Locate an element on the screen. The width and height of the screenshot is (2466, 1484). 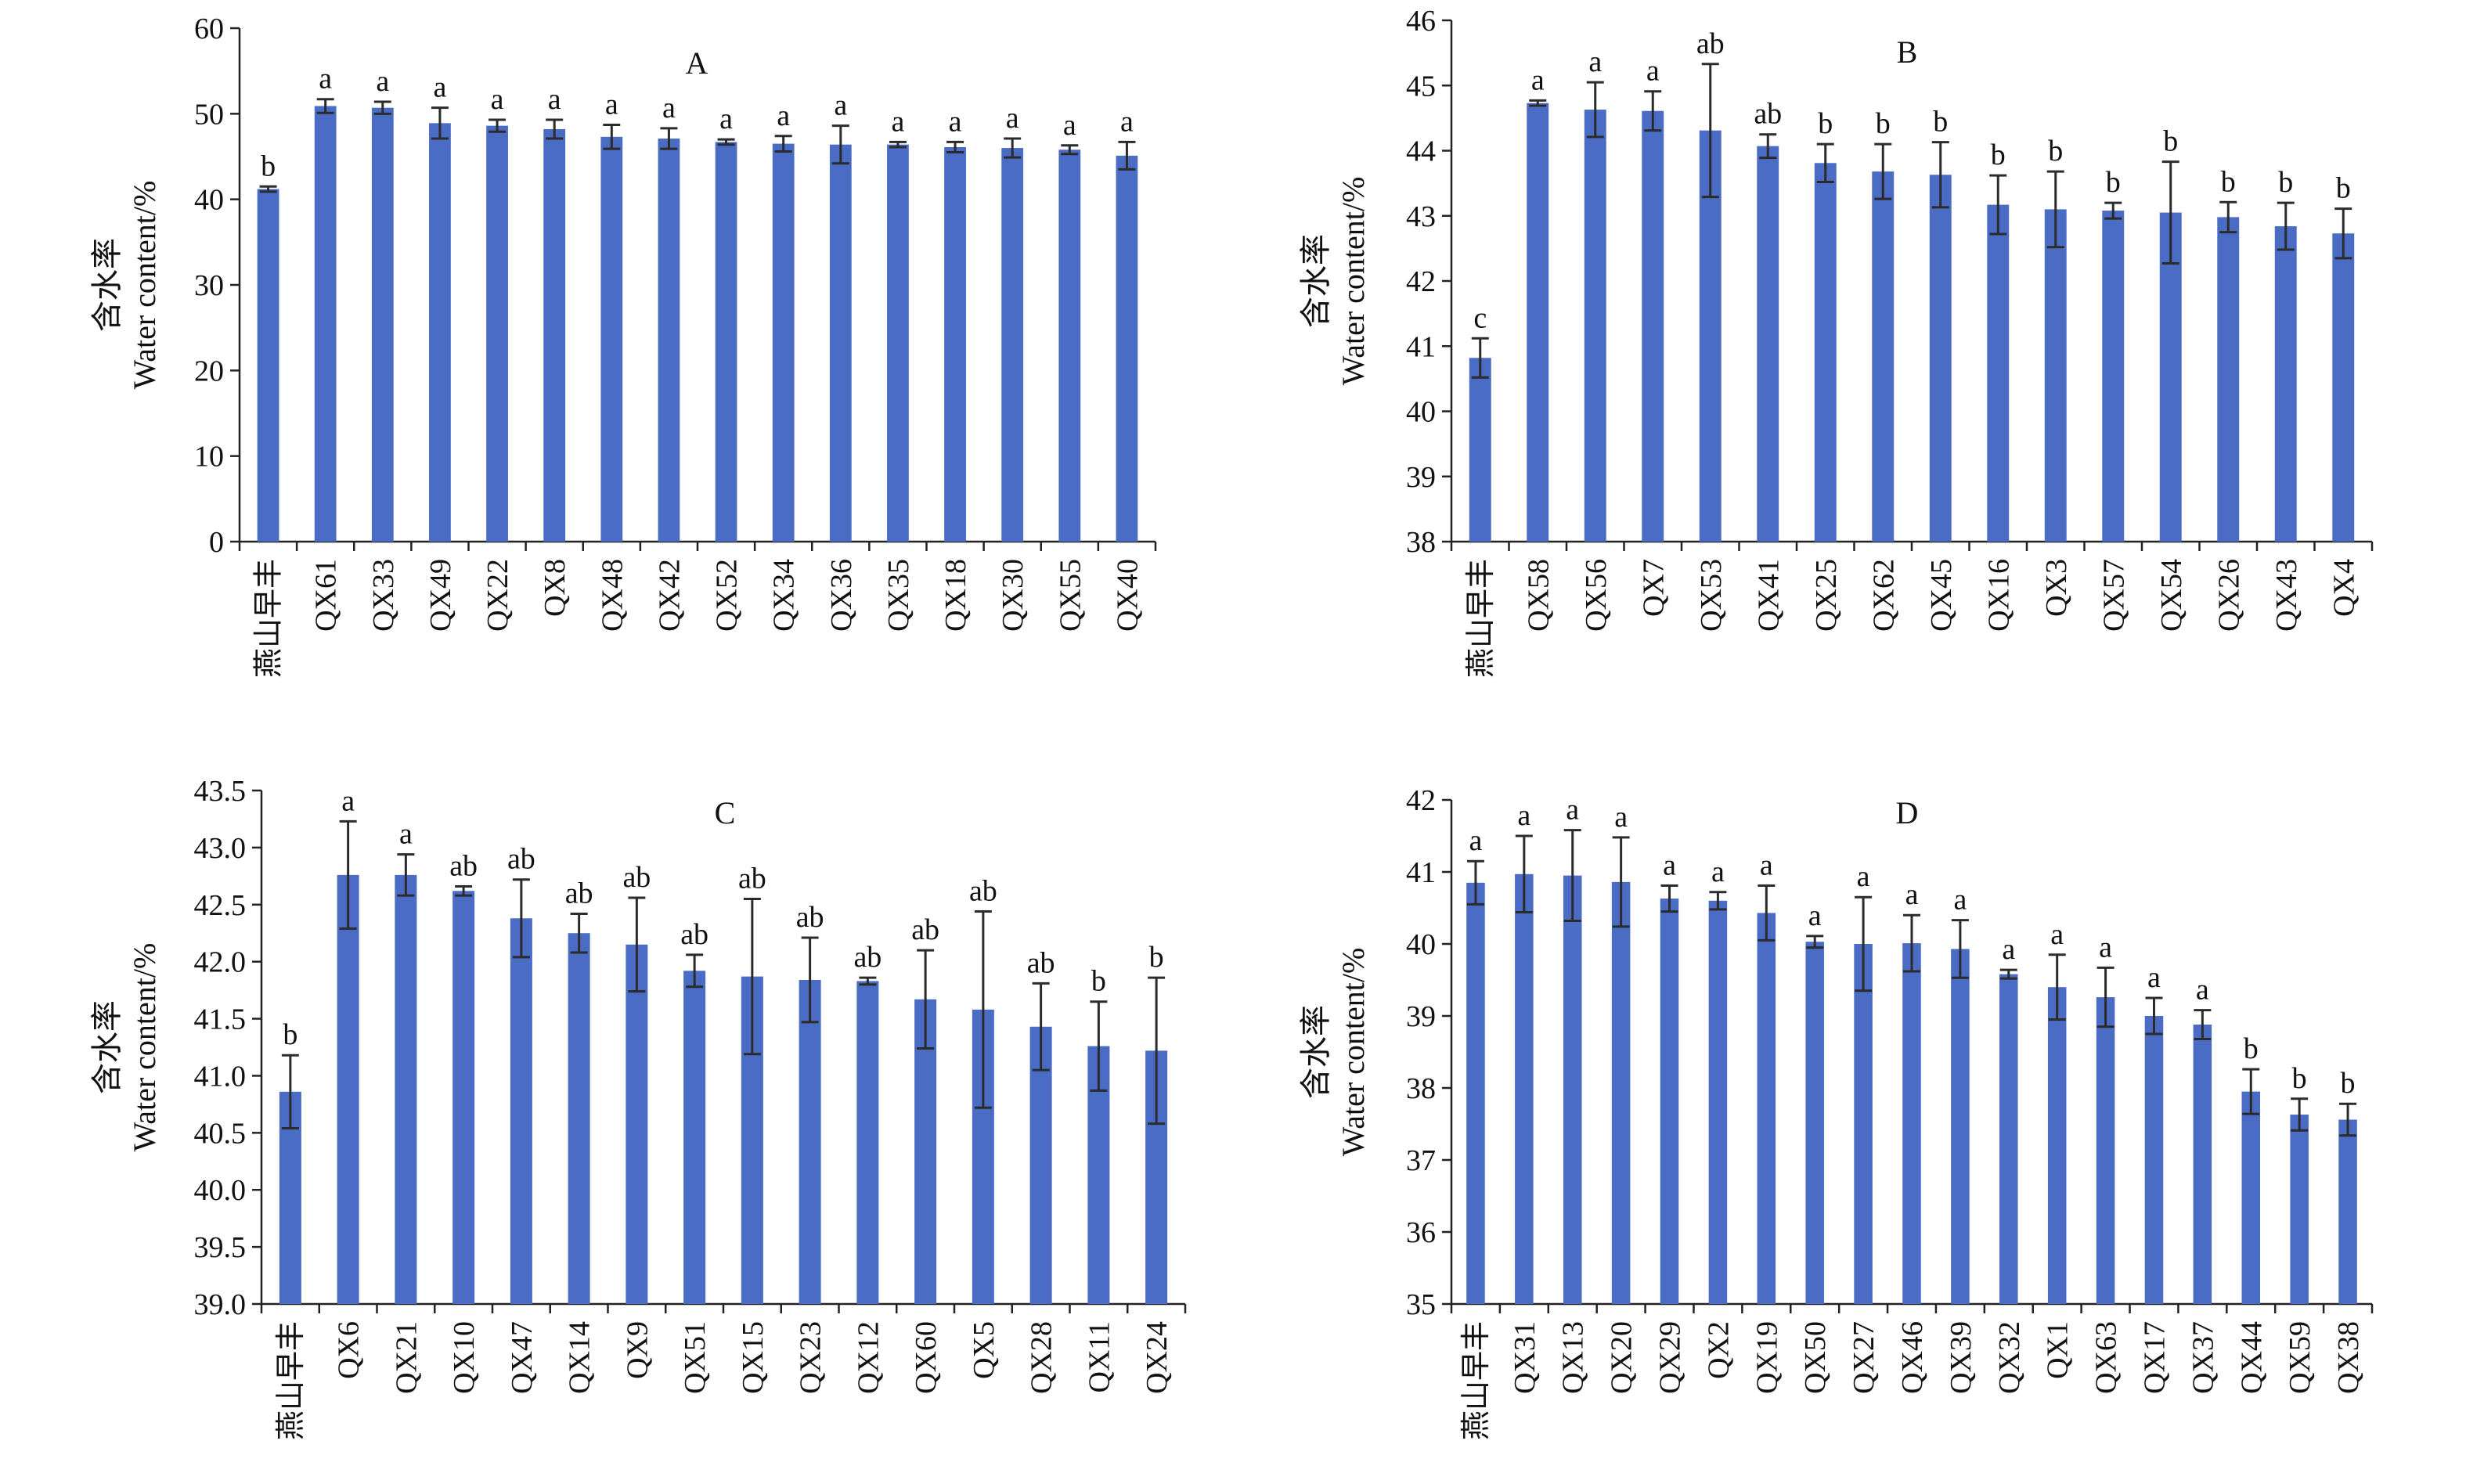
category-label: QX36 is located at coordinates (842, 595).